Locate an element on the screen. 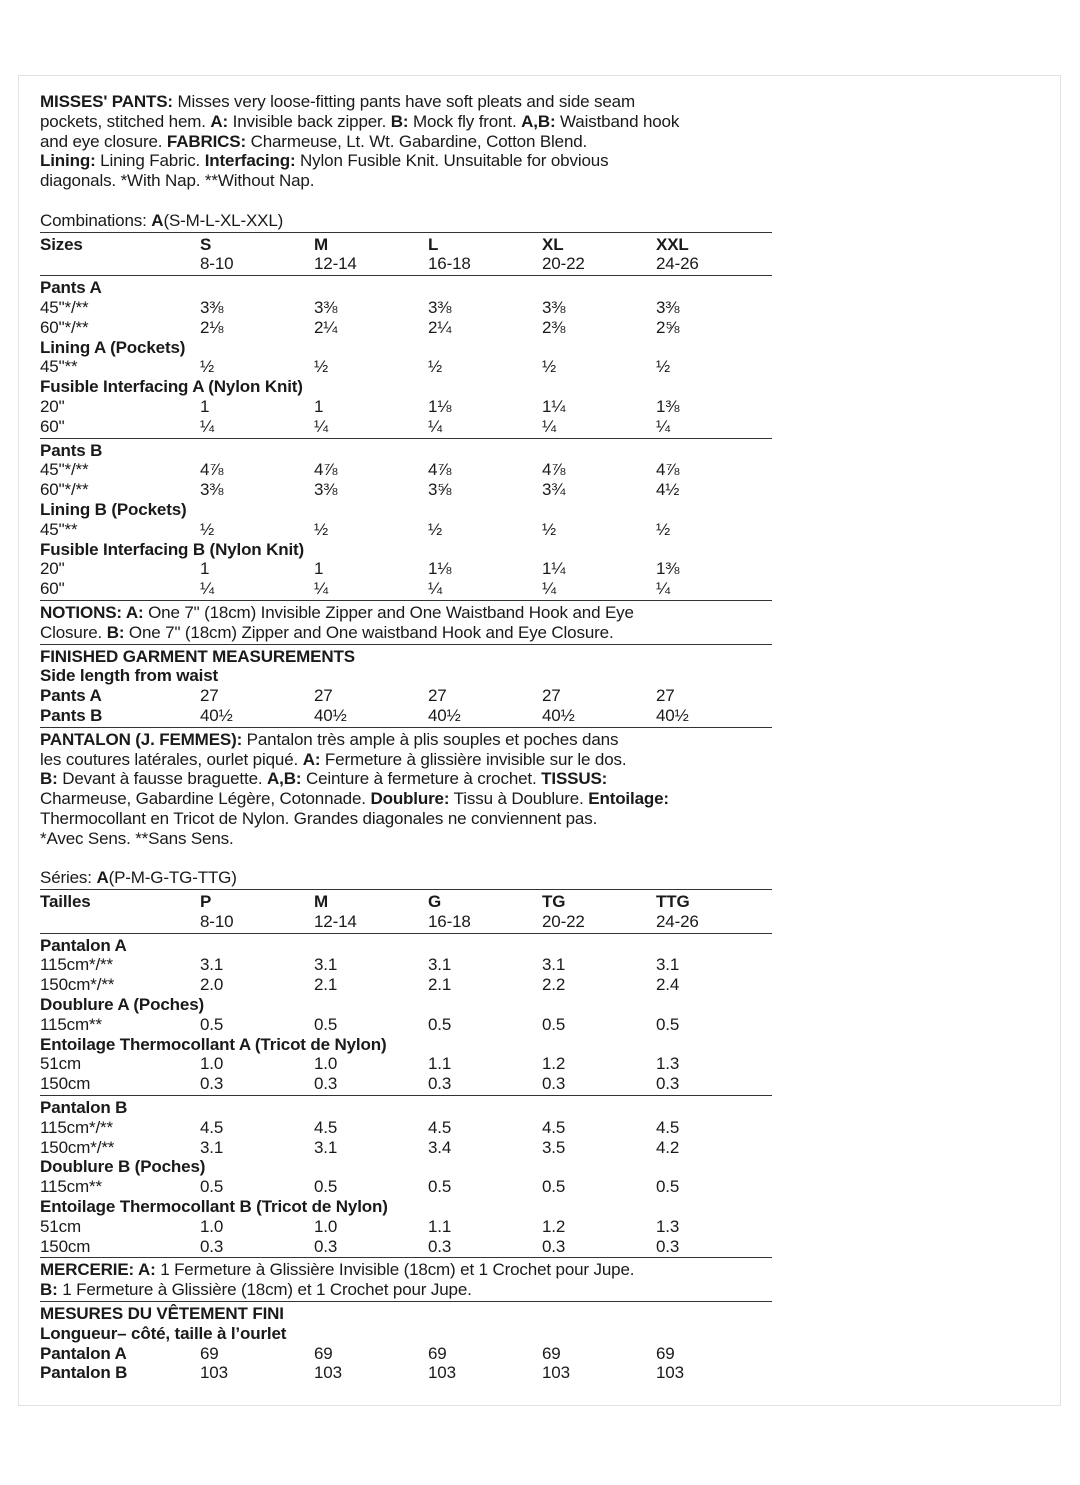 The image size is (1080, 1485). table-cell: 12-14 is located at coordinates (335, 264).